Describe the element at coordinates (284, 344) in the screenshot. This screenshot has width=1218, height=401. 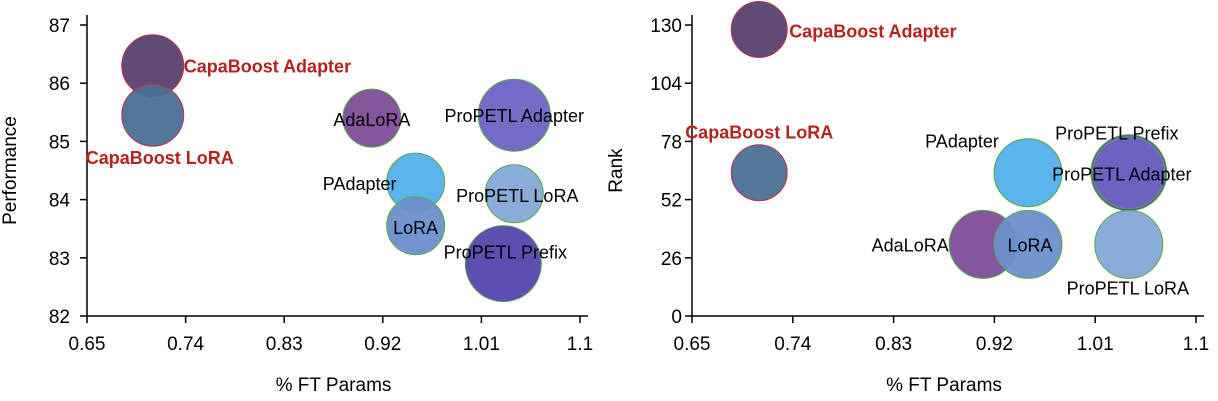
I see `panel1-x-tick-label: 0.83` at that location.